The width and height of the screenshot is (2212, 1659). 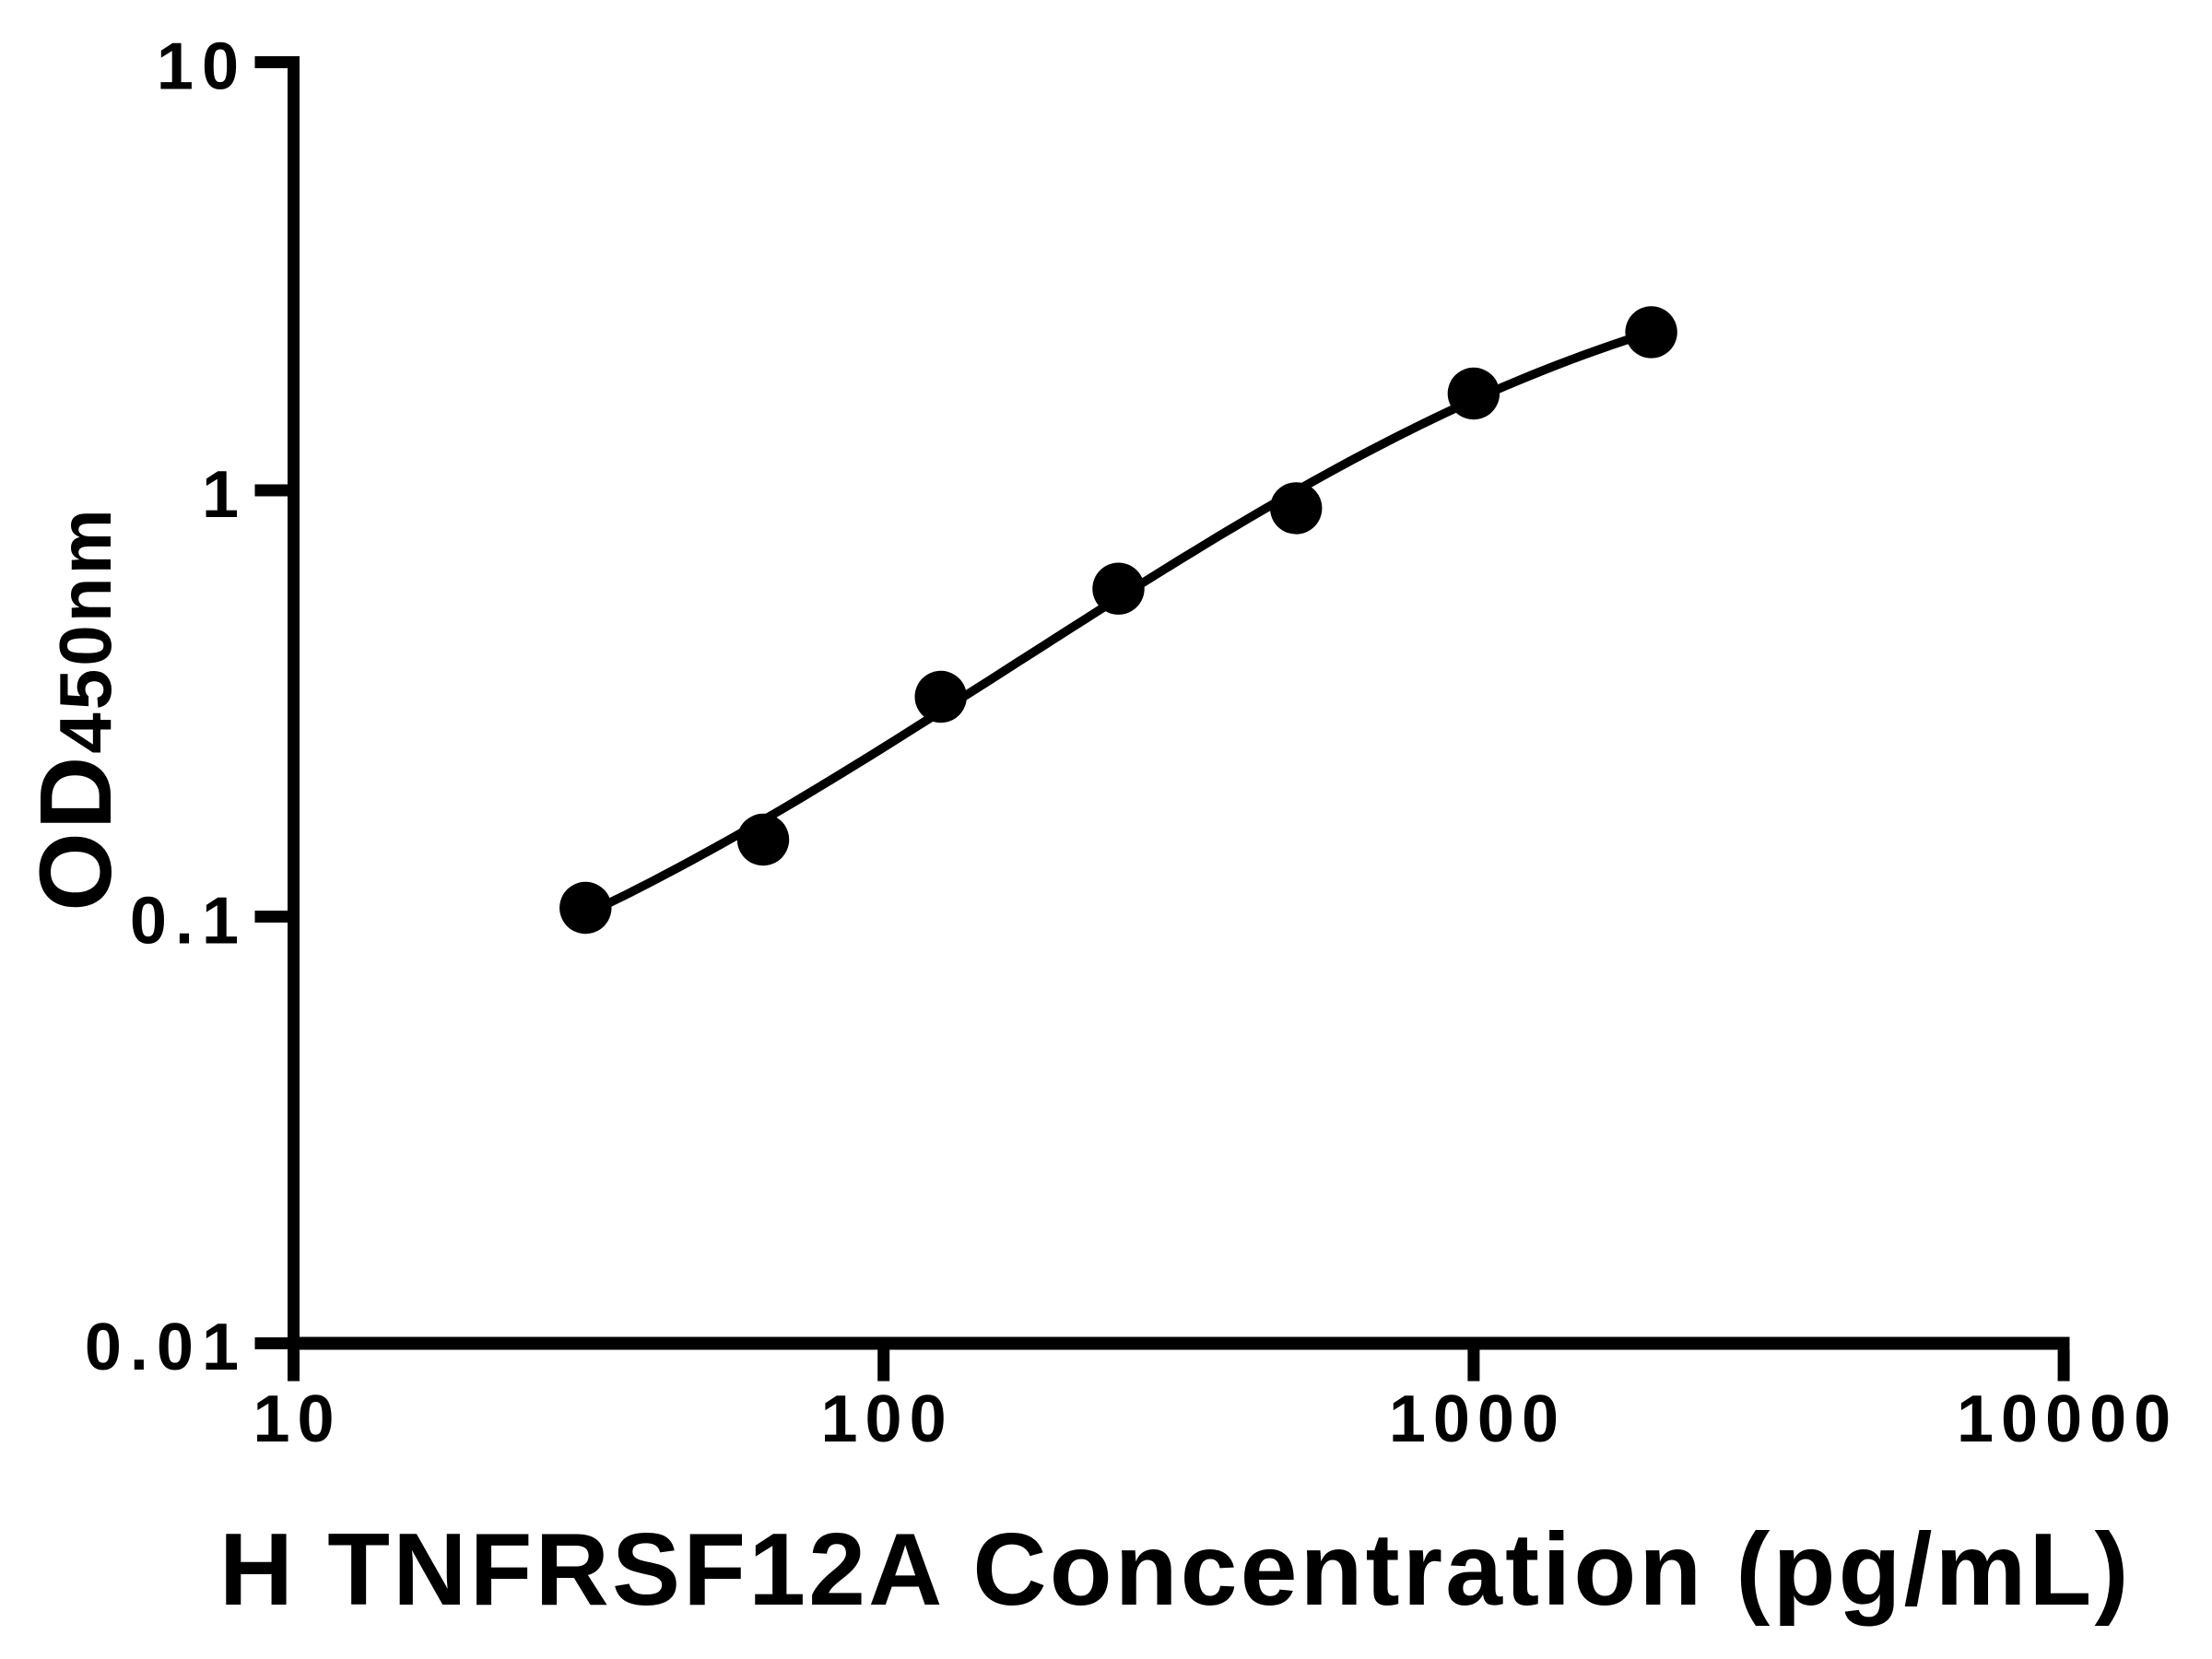 I want to click on svg-text:H TNFRSF12A Concentration (pg/: H TNFRSF12A Concentration (pg/mL), so click(x=1175, y=1569).